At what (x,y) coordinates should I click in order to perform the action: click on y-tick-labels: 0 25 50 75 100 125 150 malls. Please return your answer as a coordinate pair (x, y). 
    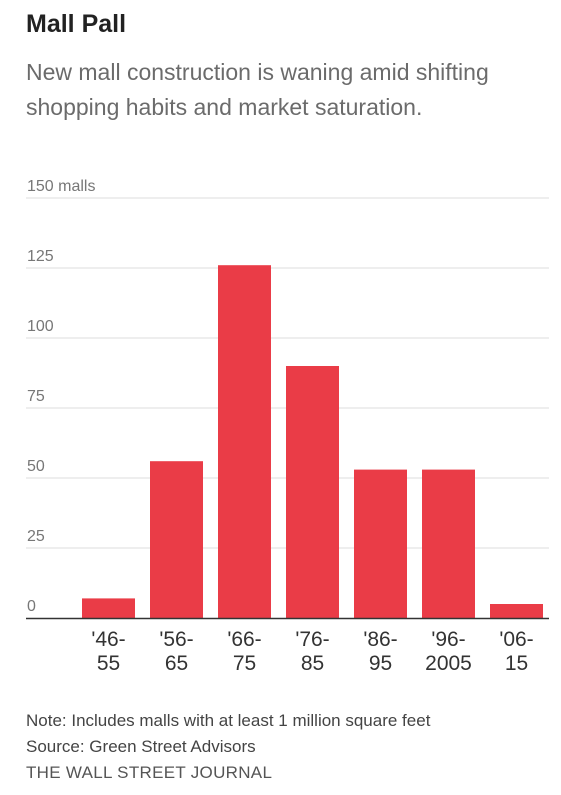
    Looking at the image, I should click on (61, 396).